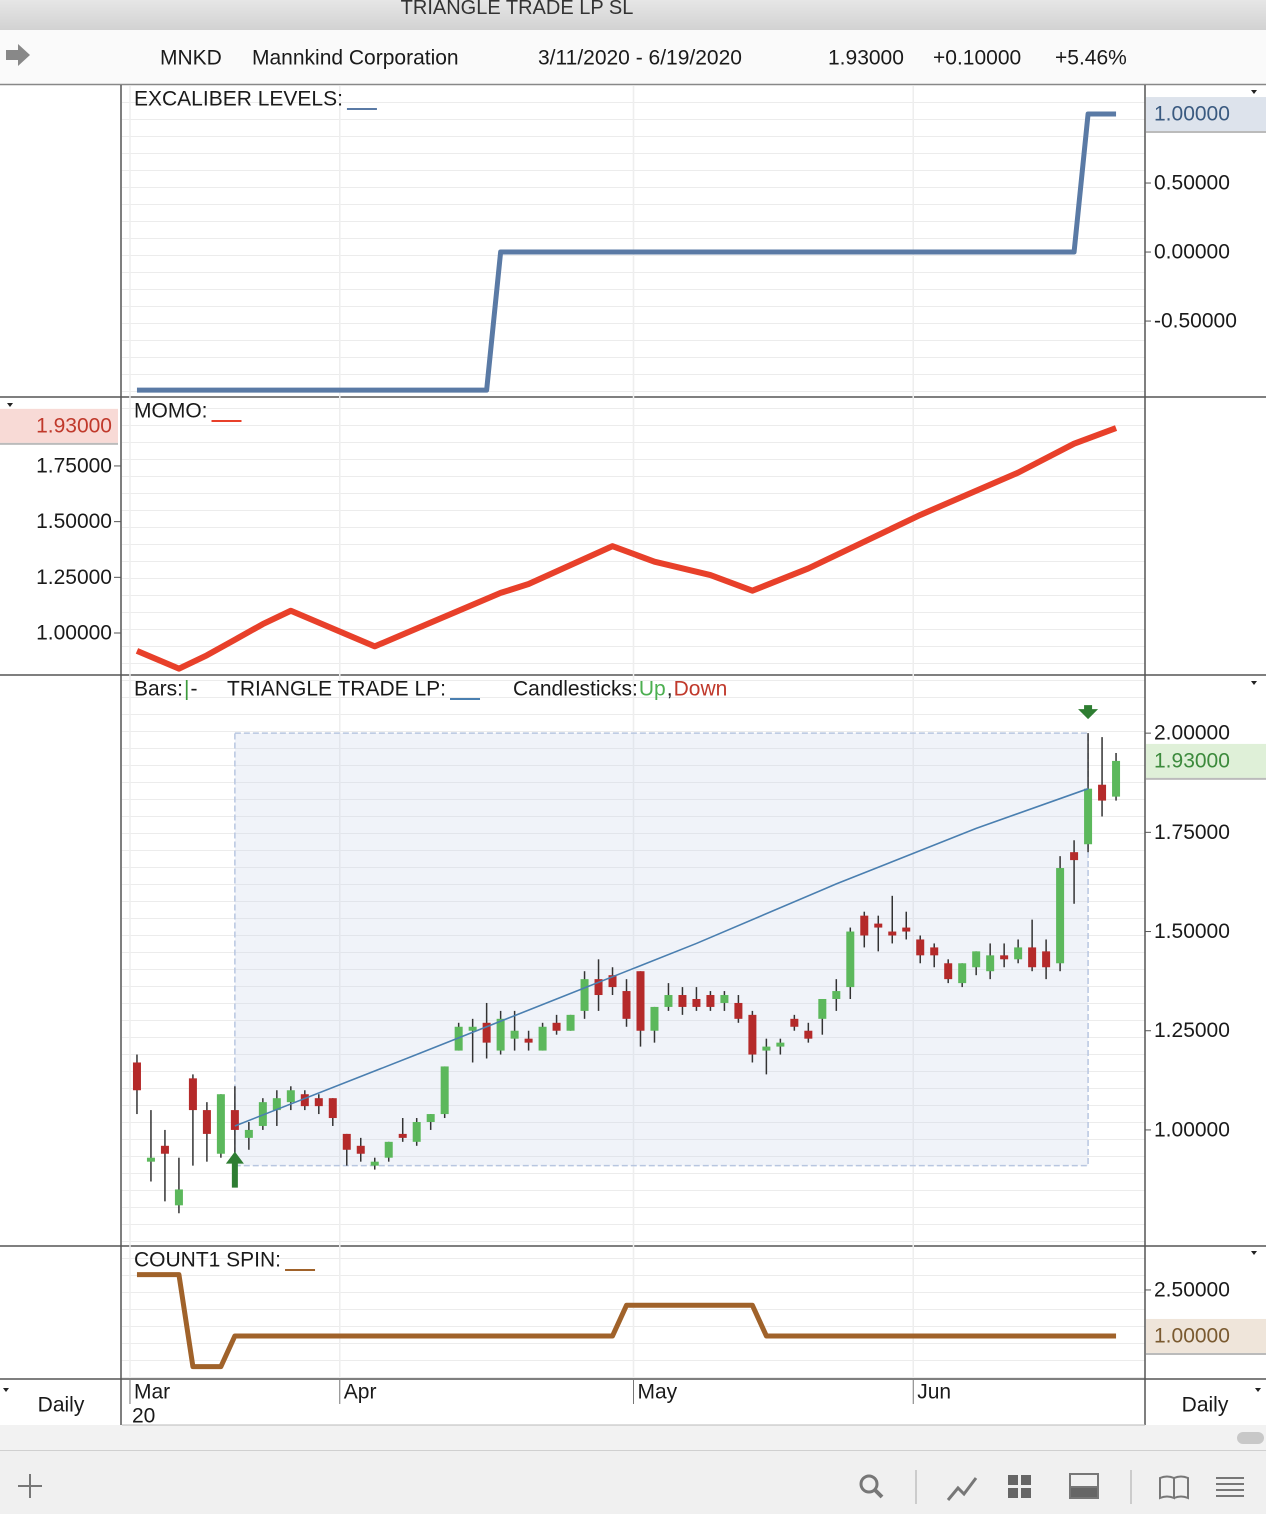 Image resolution: width=1266 pixels, height=1514 pixels. Describe the element at coordinates (360, 1392) in the screenshot. I see `month-label: Apr` at that location.